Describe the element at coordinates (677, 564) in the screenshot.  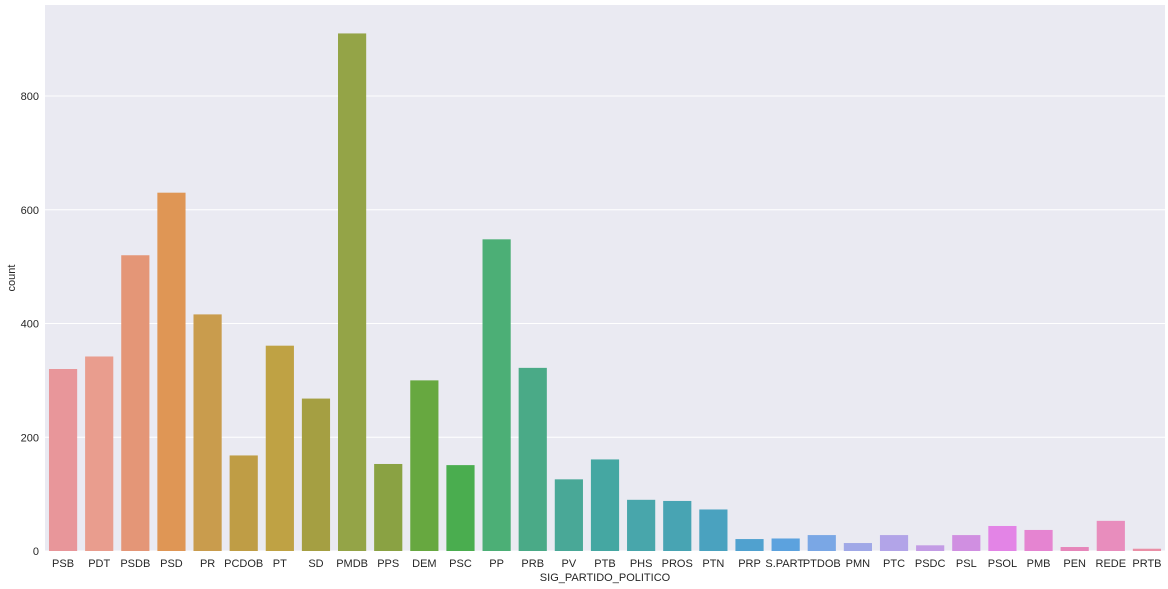
I see `x-tick-label: PROS` at that location.